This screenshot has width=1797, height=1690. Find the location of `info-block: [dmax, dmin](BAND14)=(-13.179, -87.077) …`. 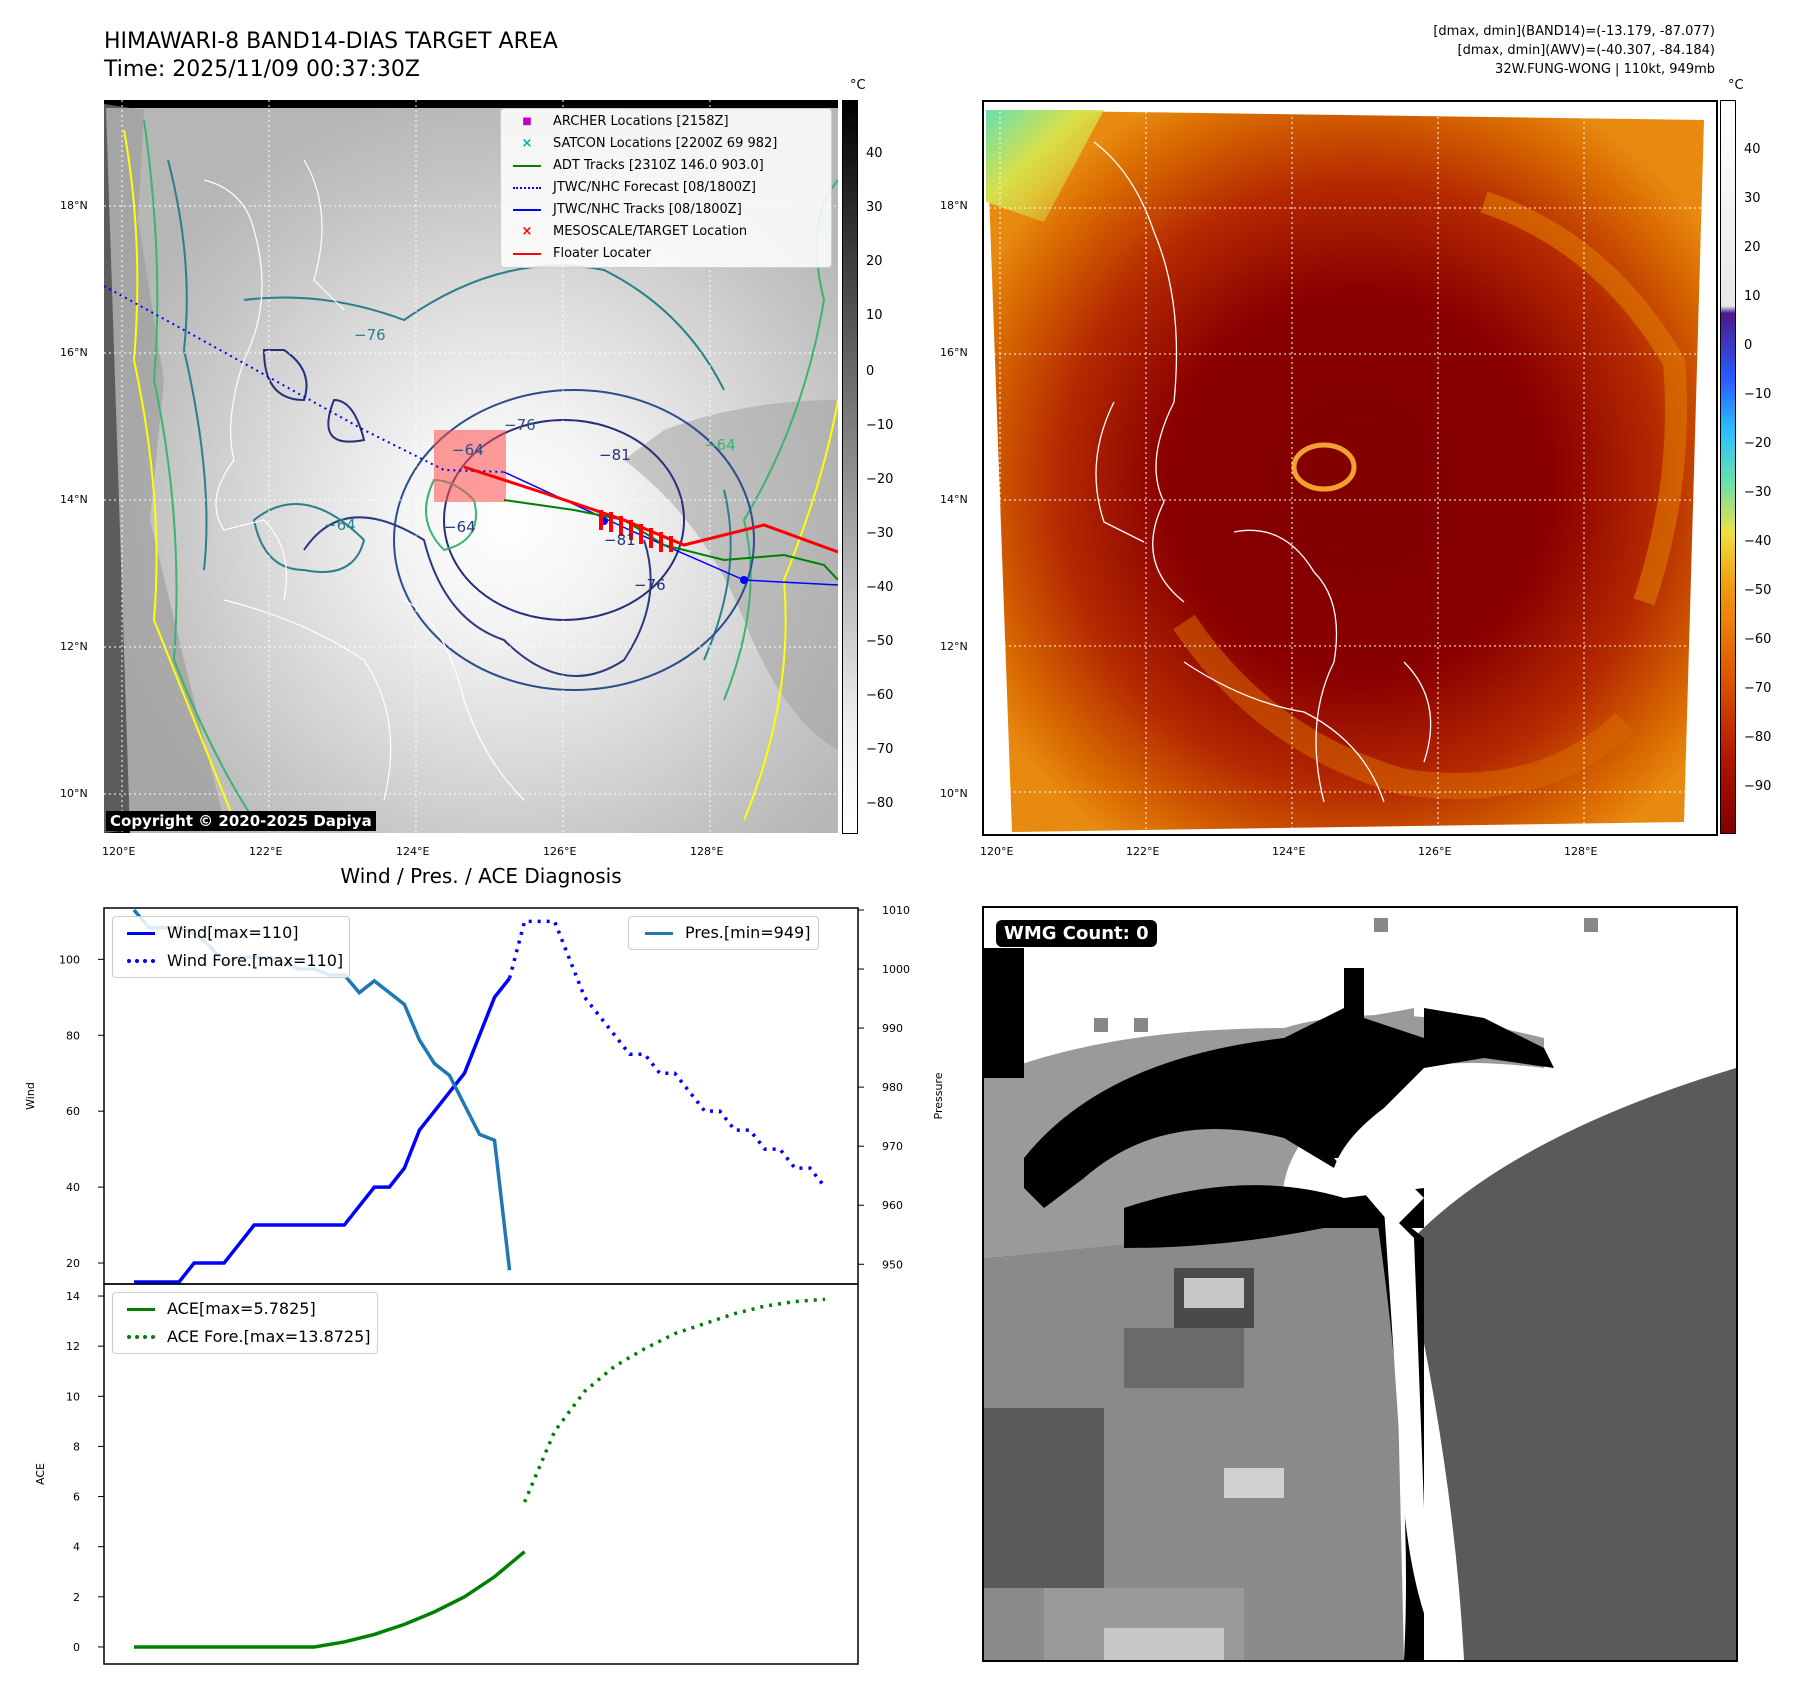

info-block: [dmax, dmin](BAND14)=(-13.179, -87.077) … is located at coordinates (1574, 50).